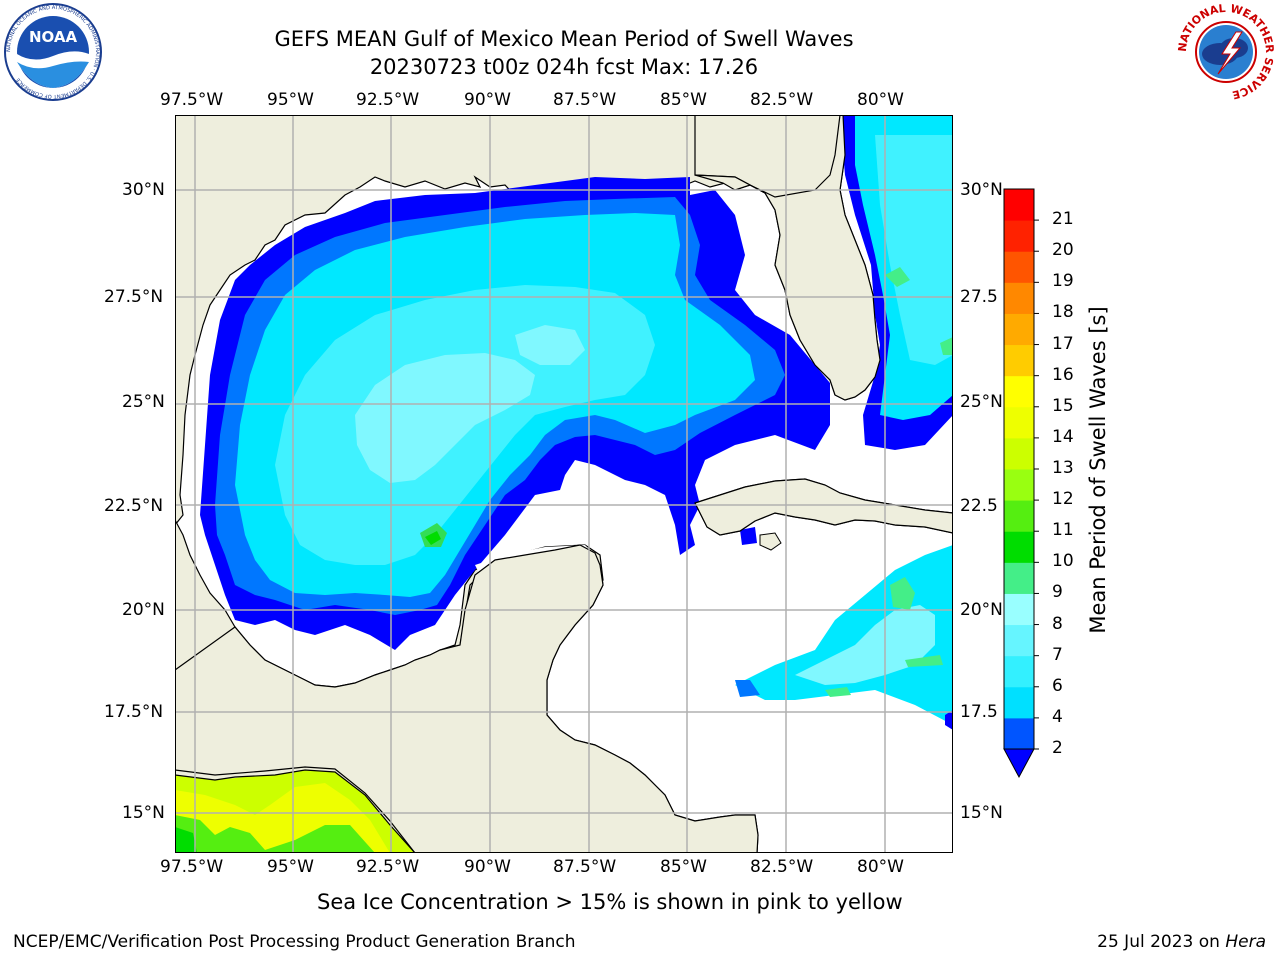 This screenshot has width=1280, height=960. What do you see at coordinates (880, 100) in the screenshot?
I see `lon-label-top: 80°W` at bounding box center [880, 100].